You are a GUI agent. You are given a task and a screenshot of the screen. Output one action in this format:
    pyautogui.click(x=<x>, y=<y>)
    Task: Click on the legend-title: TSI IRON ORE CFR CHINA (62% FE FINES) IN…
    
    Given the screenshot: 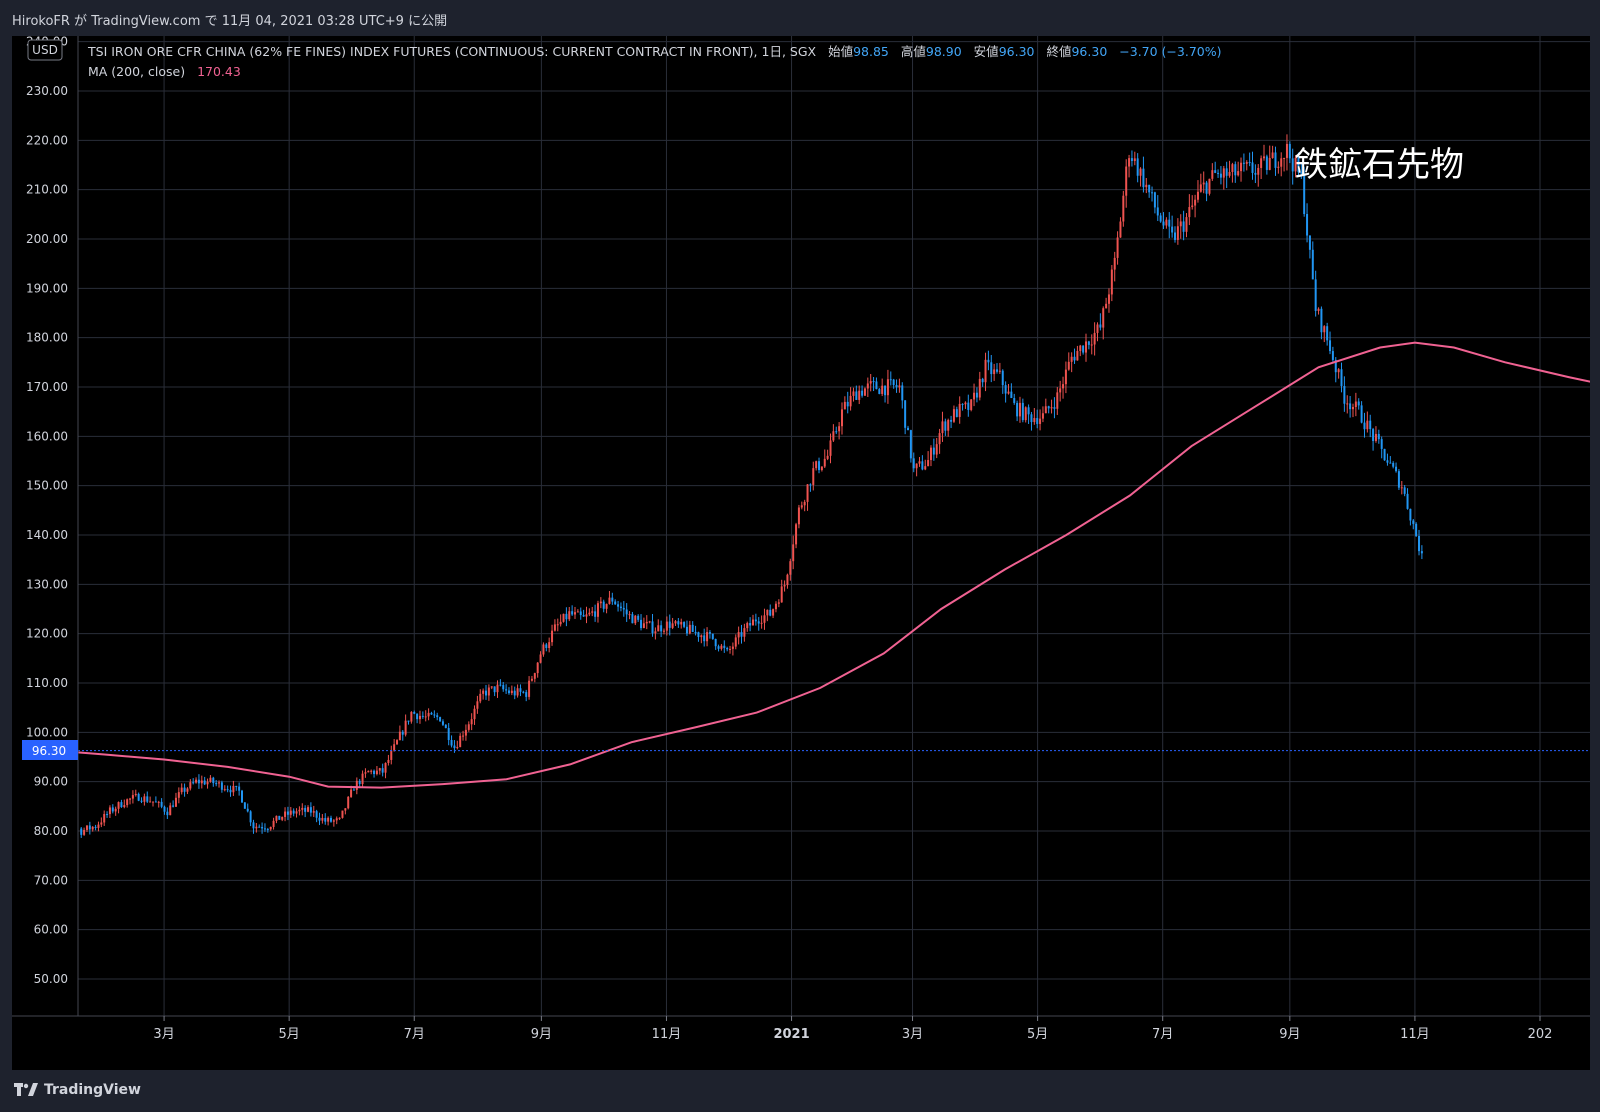 What is the action you would take?
    pyautogui.click(x=452, y=51)
    